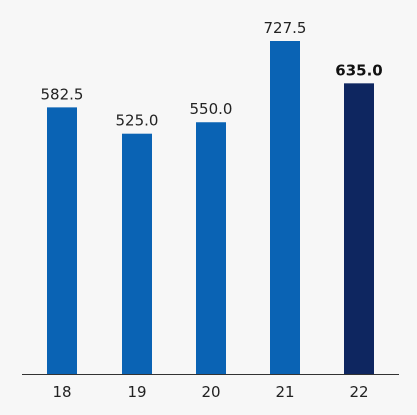 This screenshot has height=415, width=417. I want to click on x-tick-label-18: 18, so click(61, 392).